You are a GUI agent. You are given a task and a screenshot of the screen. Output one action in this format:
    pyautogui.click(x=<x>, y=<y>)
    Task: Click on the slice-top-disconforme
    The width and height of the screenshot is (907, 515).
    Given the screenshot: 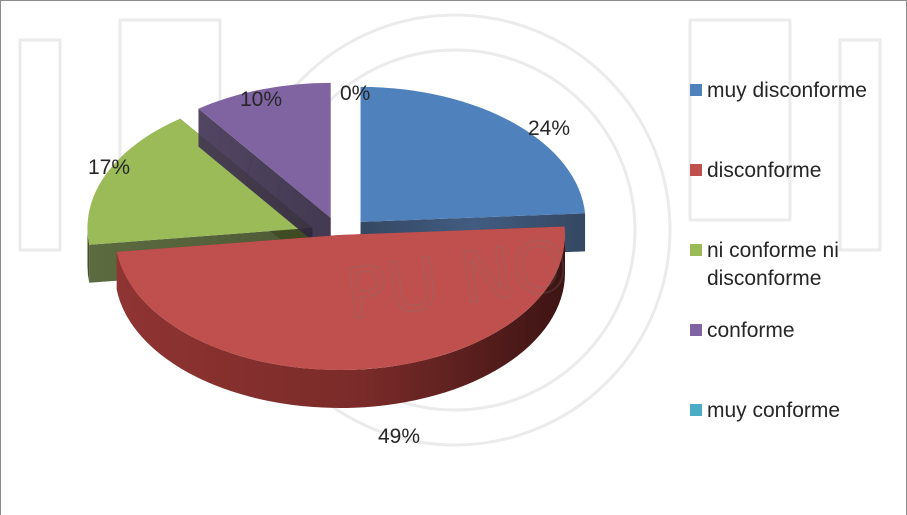 What is the action you would take?
    pyautogui.click(x=341, y=298)
    